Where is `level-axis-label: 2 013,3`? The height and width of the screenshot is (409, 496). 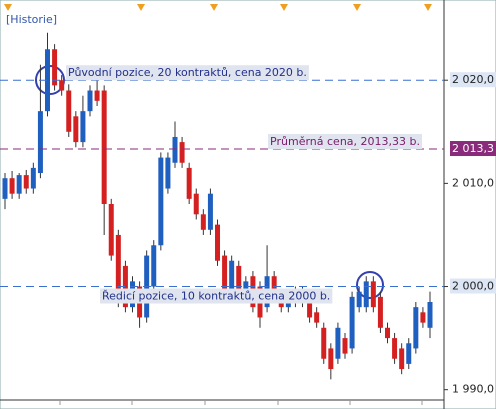
level-axis-label: 2 013,3 is located at coordinates (473, 148).